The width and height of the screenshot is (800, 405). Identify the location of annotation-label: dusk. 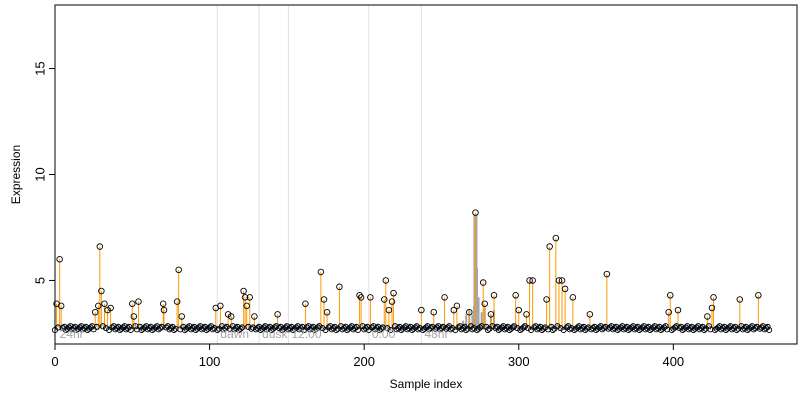
(275, 334).